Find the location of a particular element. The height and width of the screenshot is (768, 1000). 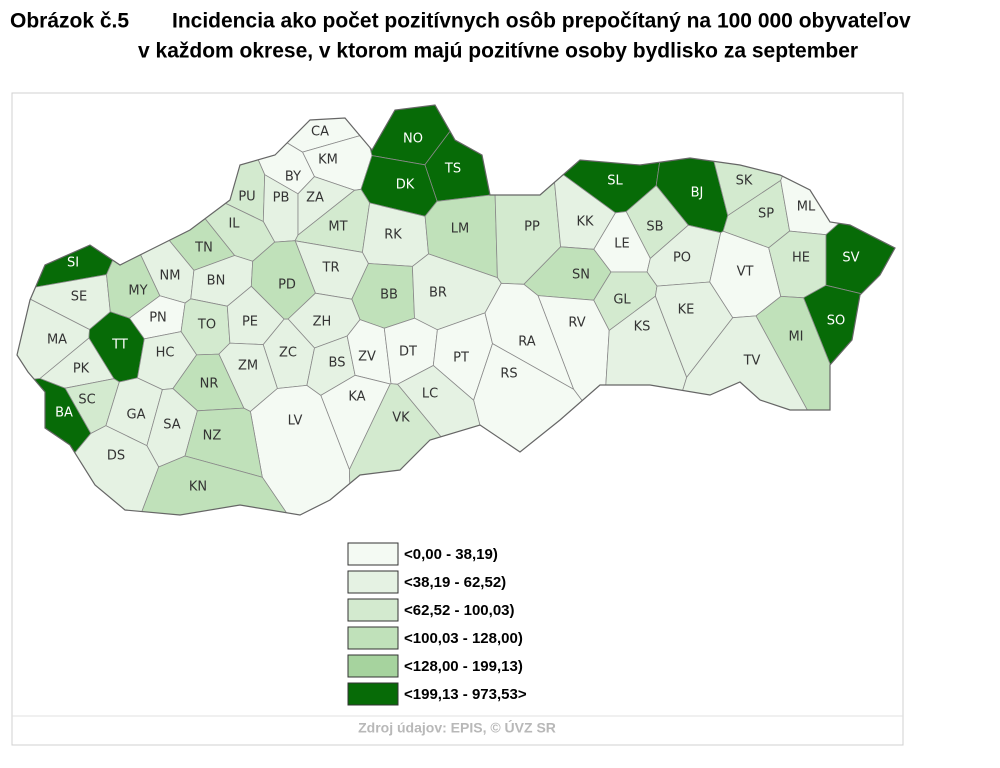

district-label: LM is located at coordinates (460, 229).